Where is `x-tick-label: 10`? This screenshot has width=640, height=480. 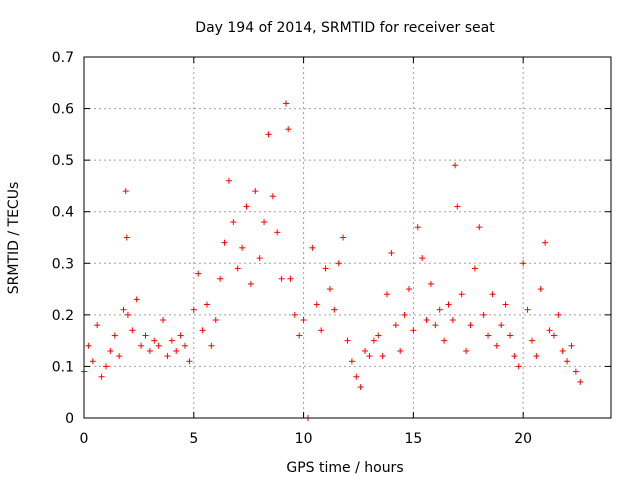
x-tick-label: 10 is located at coordinates (304, 439).